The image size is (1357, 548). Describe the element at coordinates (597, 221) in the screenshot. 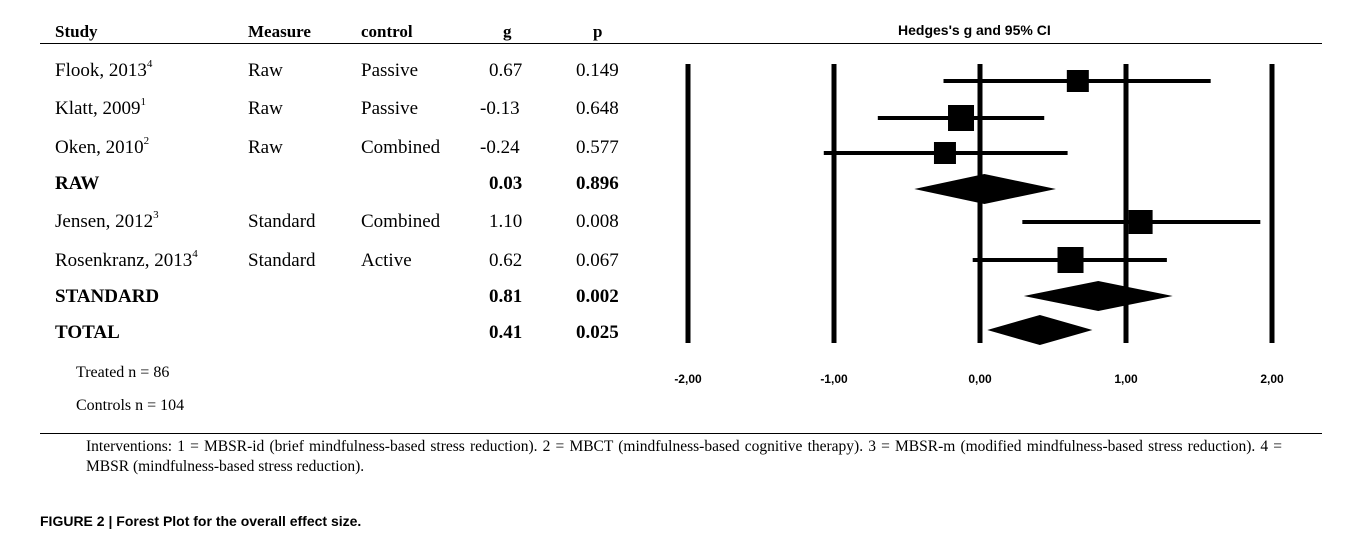

I see `row-p-value: 0.008` at that location.